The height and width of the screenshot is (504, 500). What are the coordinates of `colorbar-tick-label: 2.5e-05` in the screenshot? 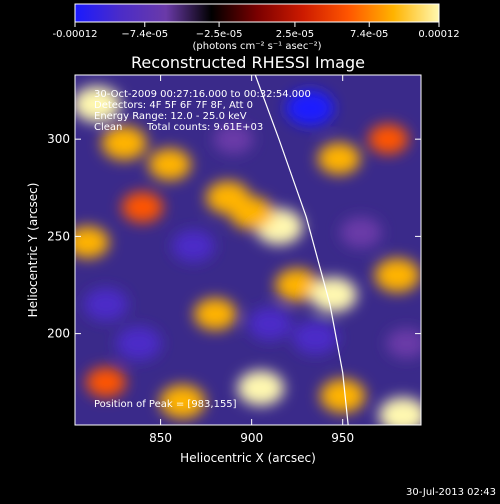 It's located at (295, 34).